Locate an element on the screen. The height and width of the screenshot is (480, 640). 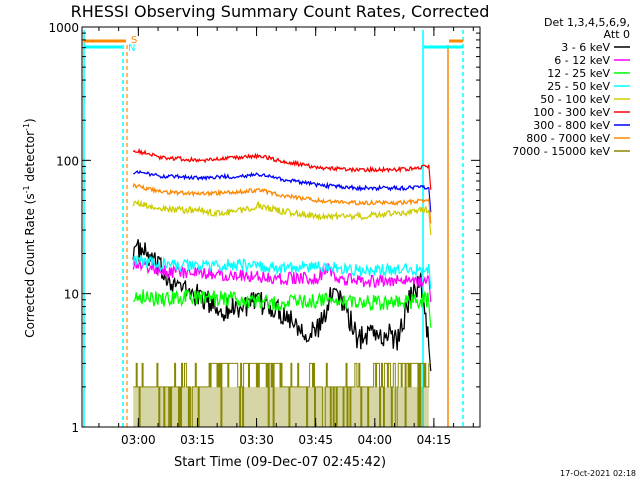
legend-label-4: 50 - 100 keV is located at coordinates (575, 99).